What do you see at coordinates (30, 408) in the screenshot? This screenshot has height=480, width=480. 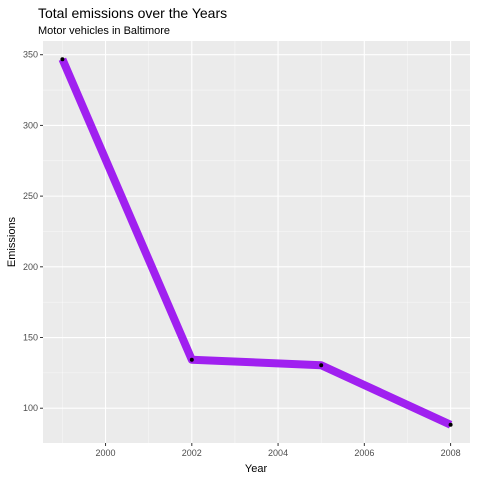 I see `y-tick-label: 100` at bounding box center [30, 408].